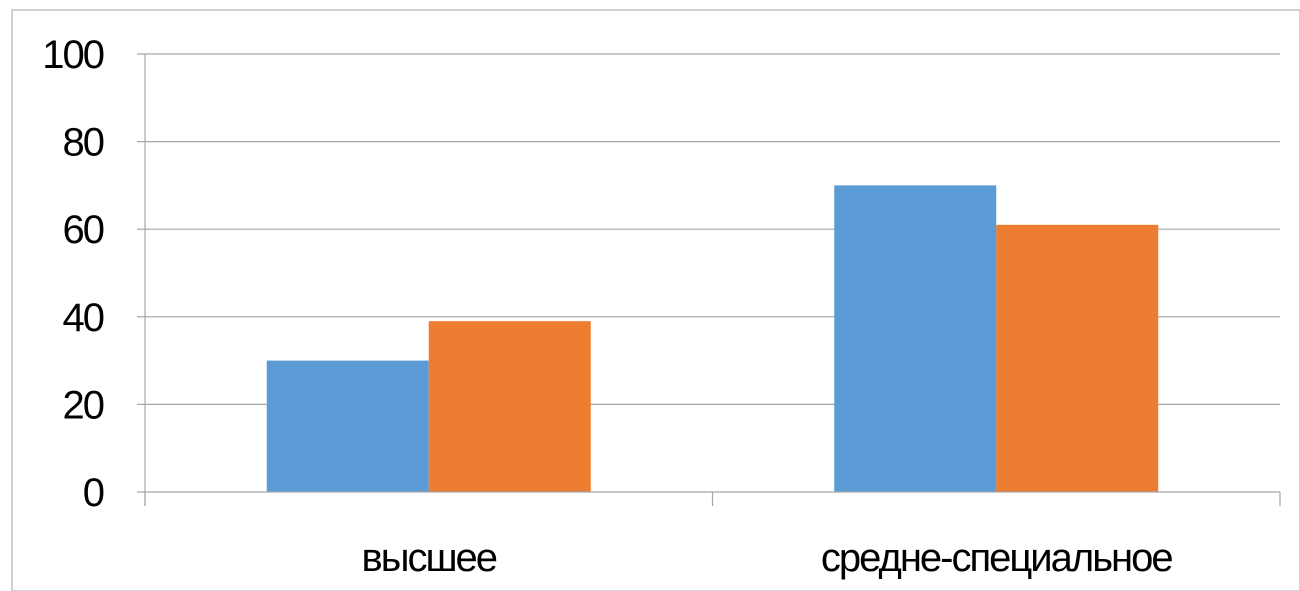  I want to click on y-tick-label: 80, so click(83, 143).